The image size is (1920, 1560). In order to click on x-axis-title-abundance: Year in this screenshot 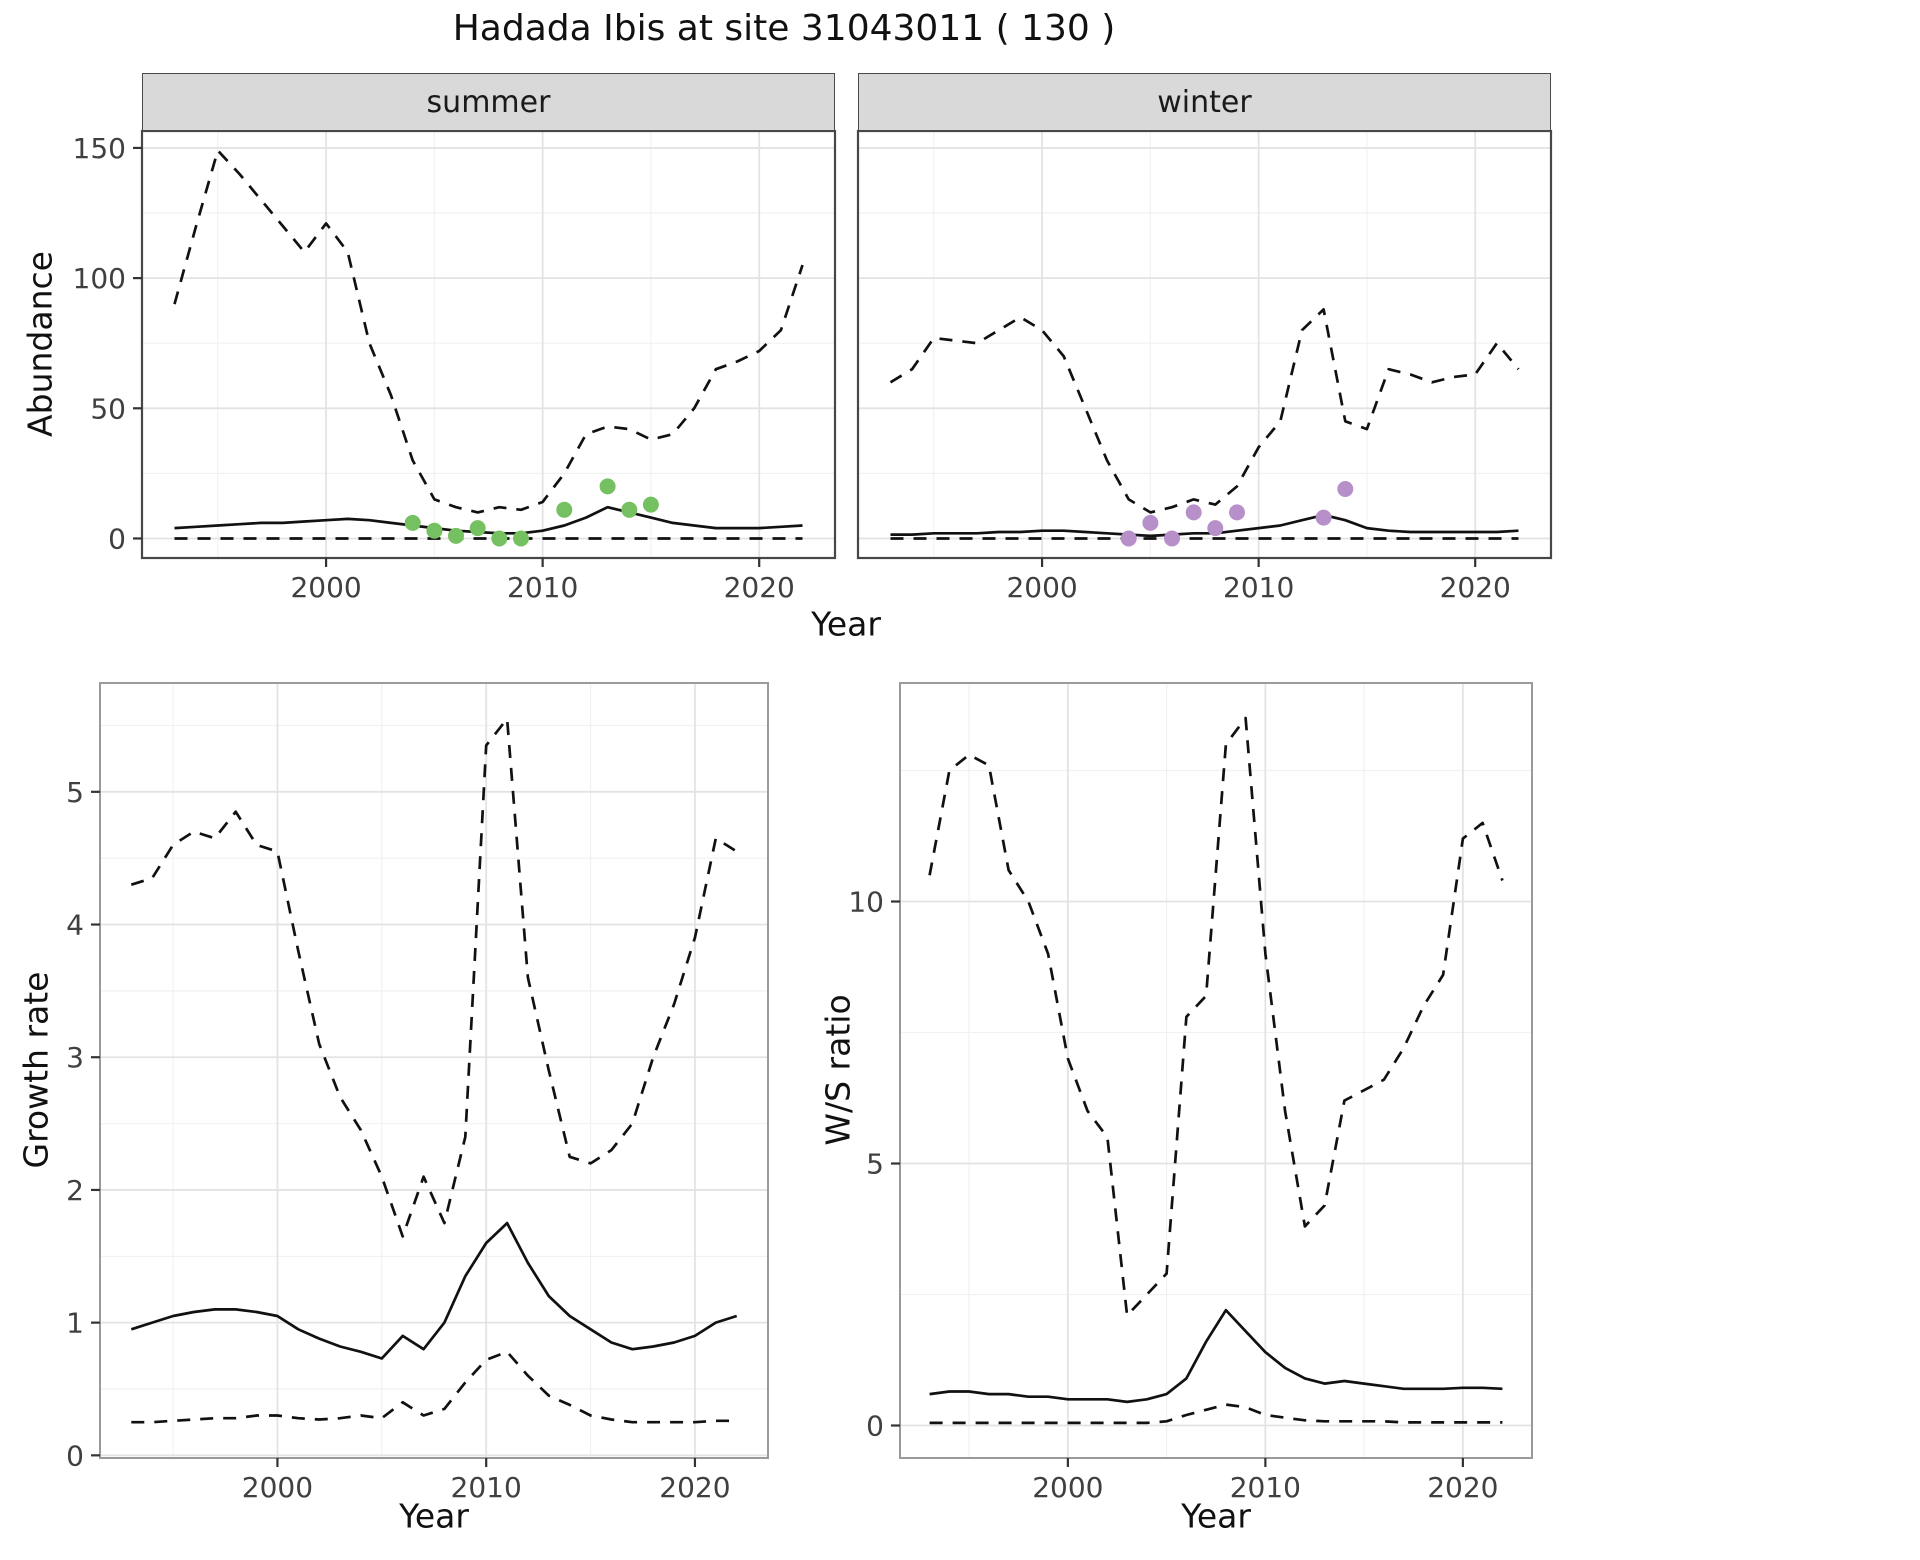, I will do `click(846, 624)`.